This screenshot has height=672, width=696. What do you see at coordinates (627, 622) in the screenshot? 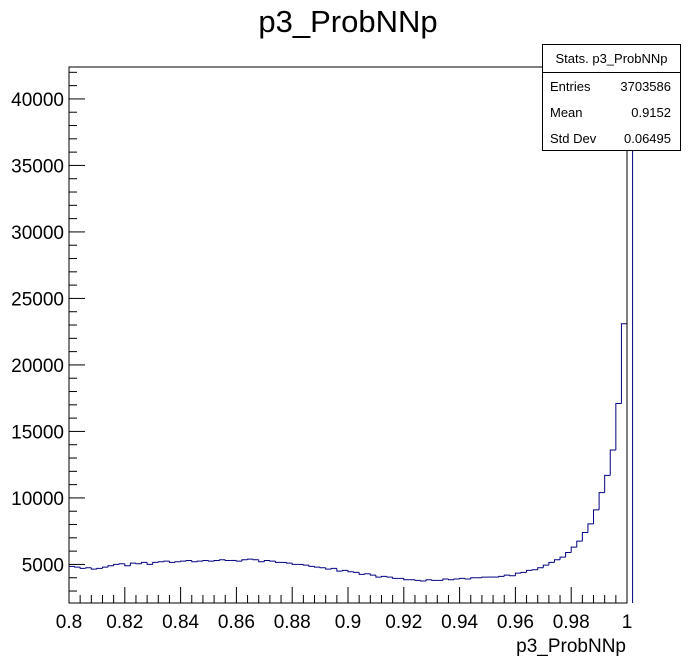
I see `x-tick-label: 1` at bounding box center [627, 622].